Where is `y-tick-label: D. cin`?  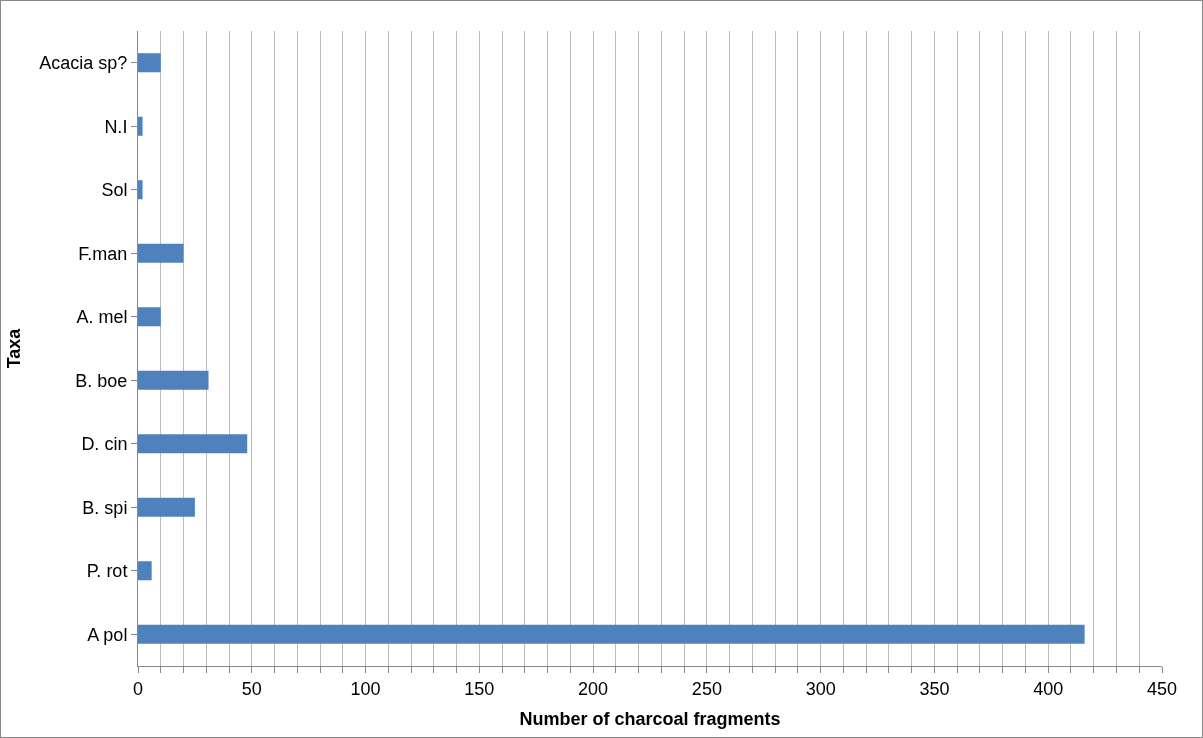 y-tick-label: D. cin is located at coordinates (104, 444).